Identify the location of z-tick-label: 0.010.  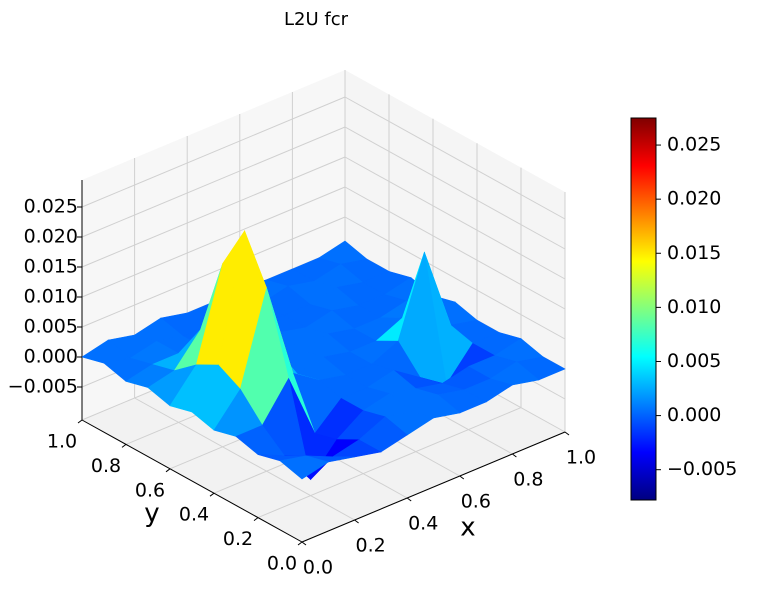
(51, 297).